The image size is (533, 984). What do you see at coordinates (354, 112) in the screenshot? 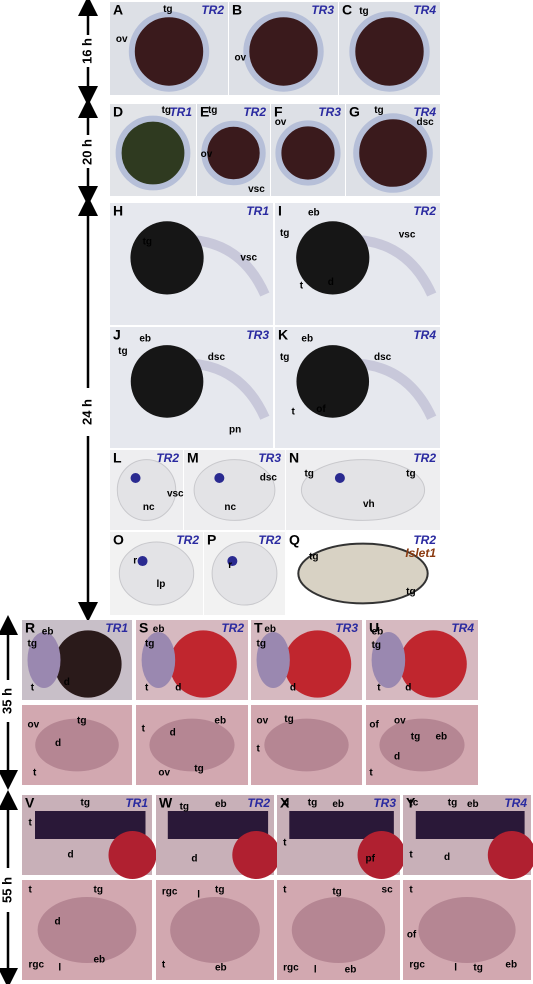
I see `panel-letter: G` at bounding box center [354, 112].